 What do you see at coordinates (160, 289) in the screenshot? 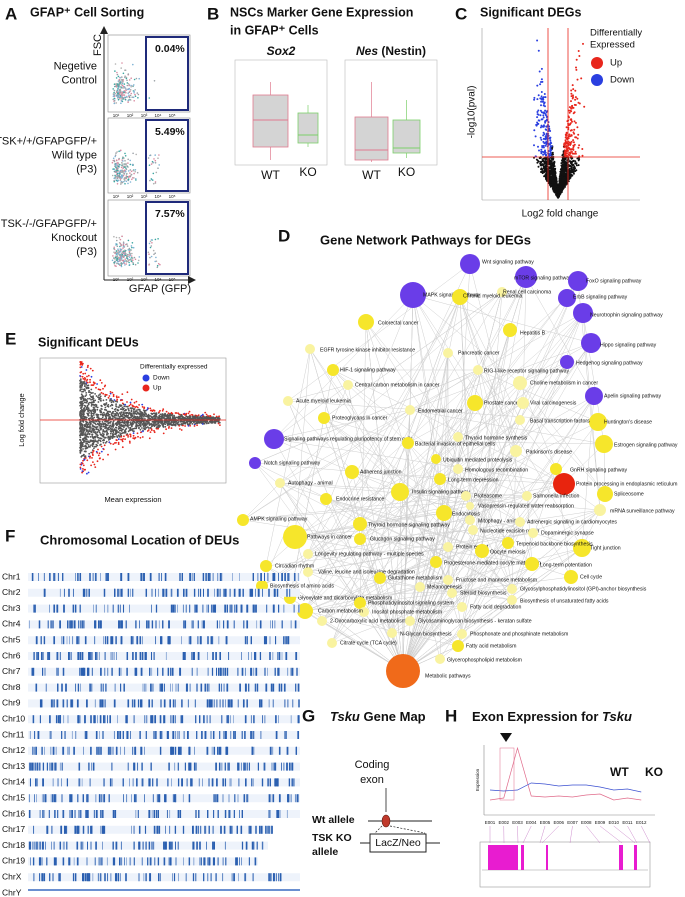
I see `axis-label: GFAP (GFP)` at bounding box center [160, 289].